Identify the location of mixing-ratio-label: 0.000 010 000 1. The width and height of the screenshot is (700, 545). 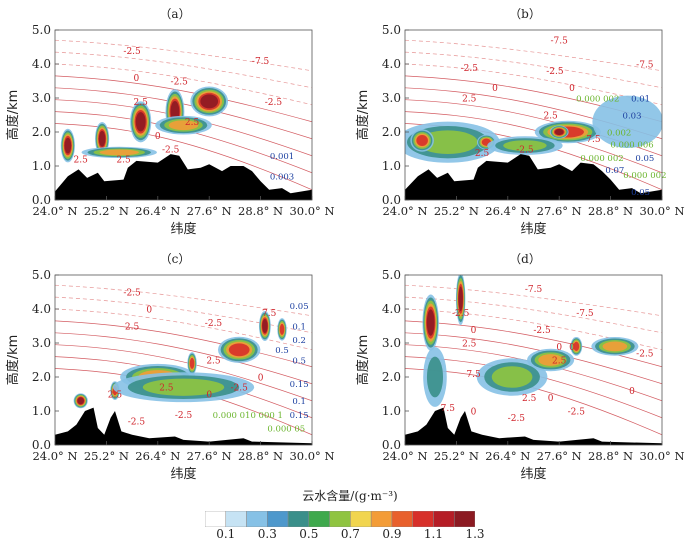
(248, 416).